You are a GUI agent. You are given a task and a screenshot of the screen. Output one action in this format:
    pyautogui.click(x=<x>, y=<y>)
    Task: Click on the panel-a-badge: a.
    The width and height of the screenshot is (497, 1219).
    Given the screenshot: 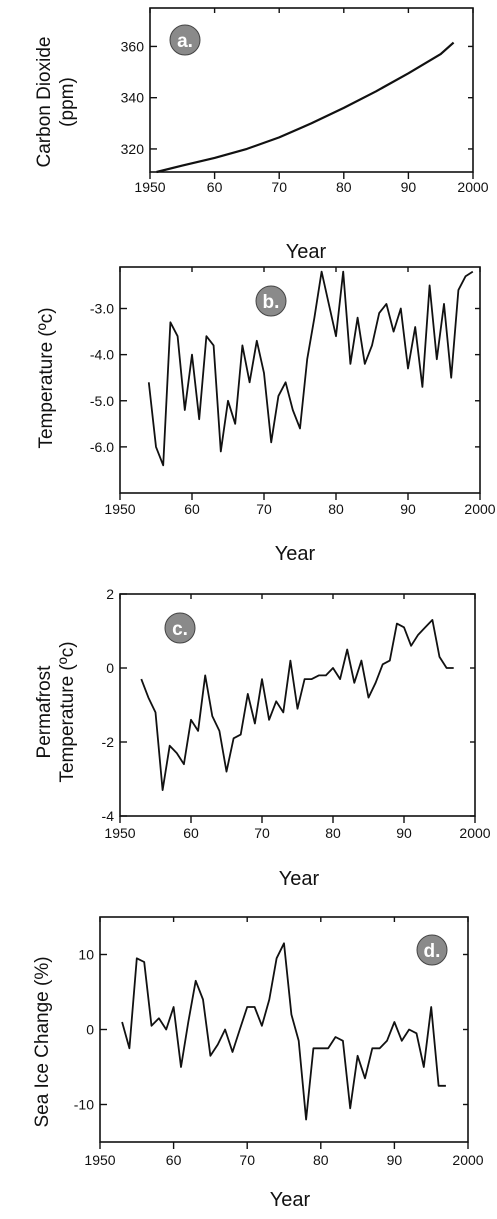 What is the action you would take?
    pyautogui.click(x=185, y=40)
    